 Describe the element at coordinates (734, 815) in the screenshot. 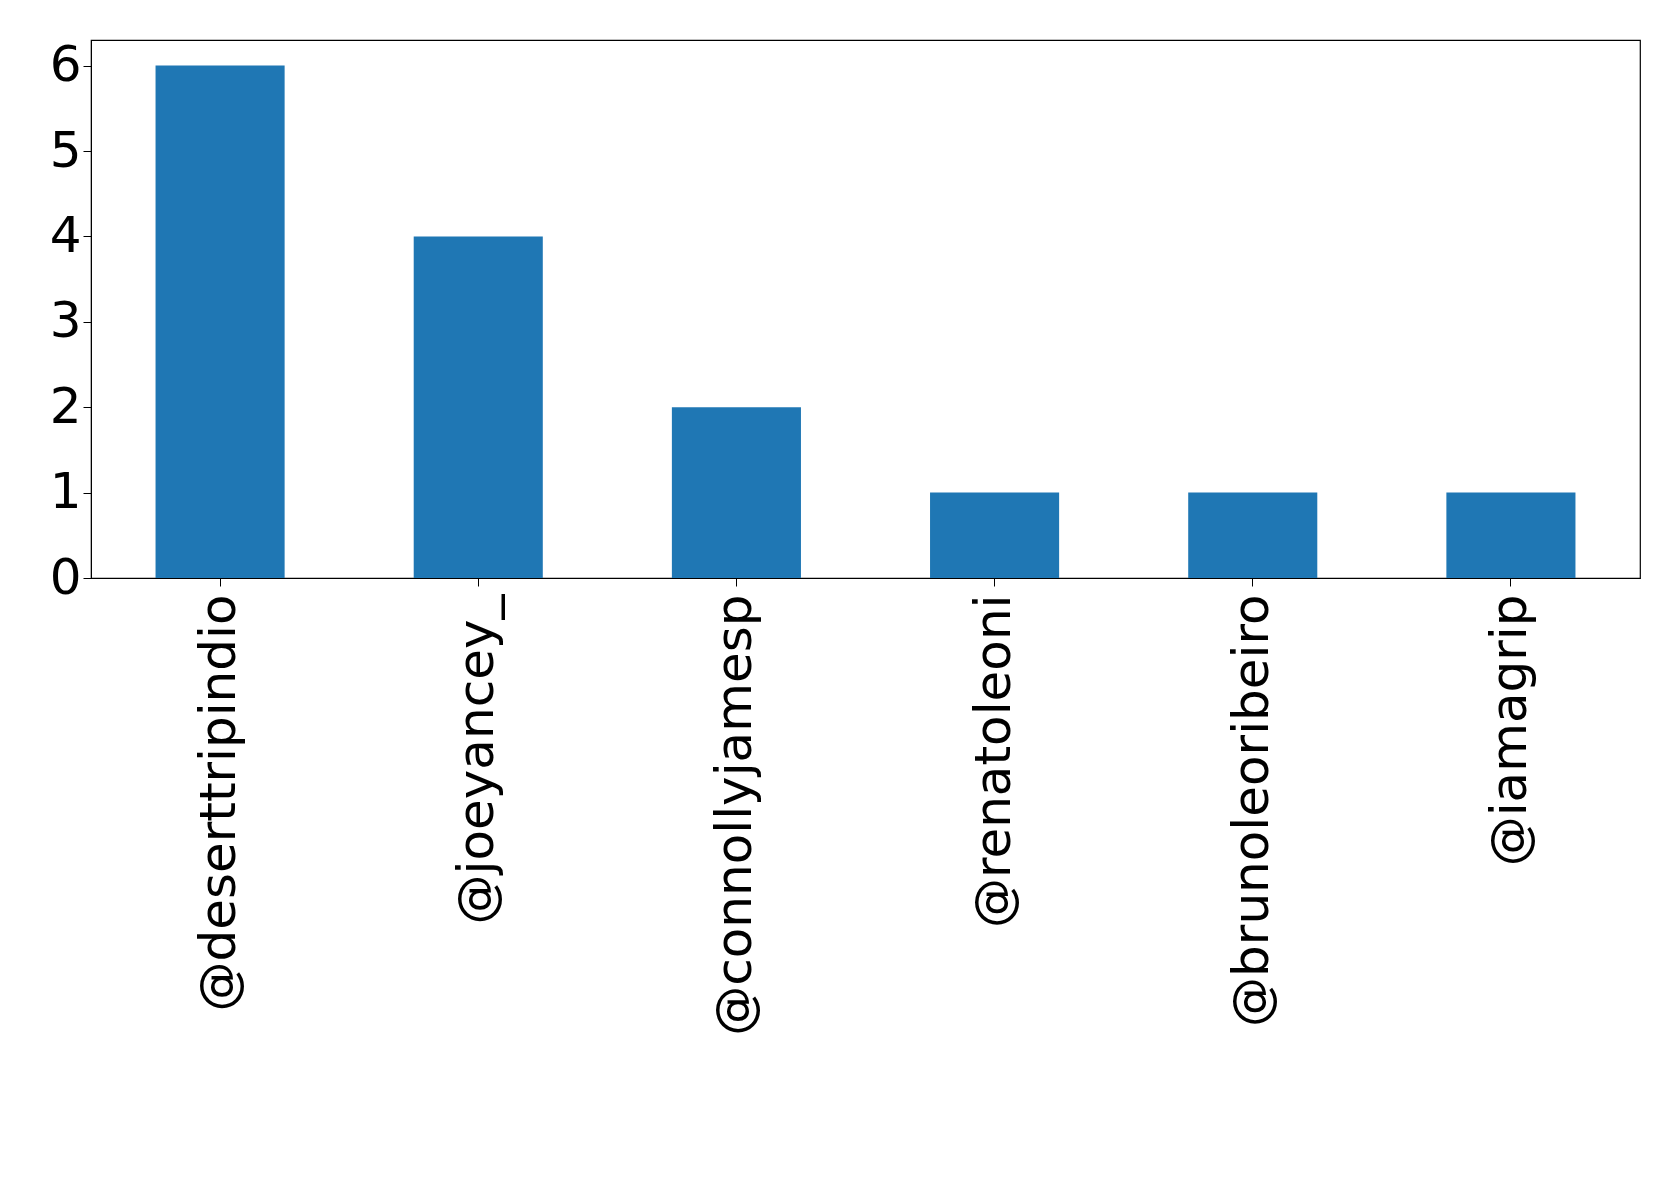

I see `x-tick-label: @connollyjamesp` at that location.